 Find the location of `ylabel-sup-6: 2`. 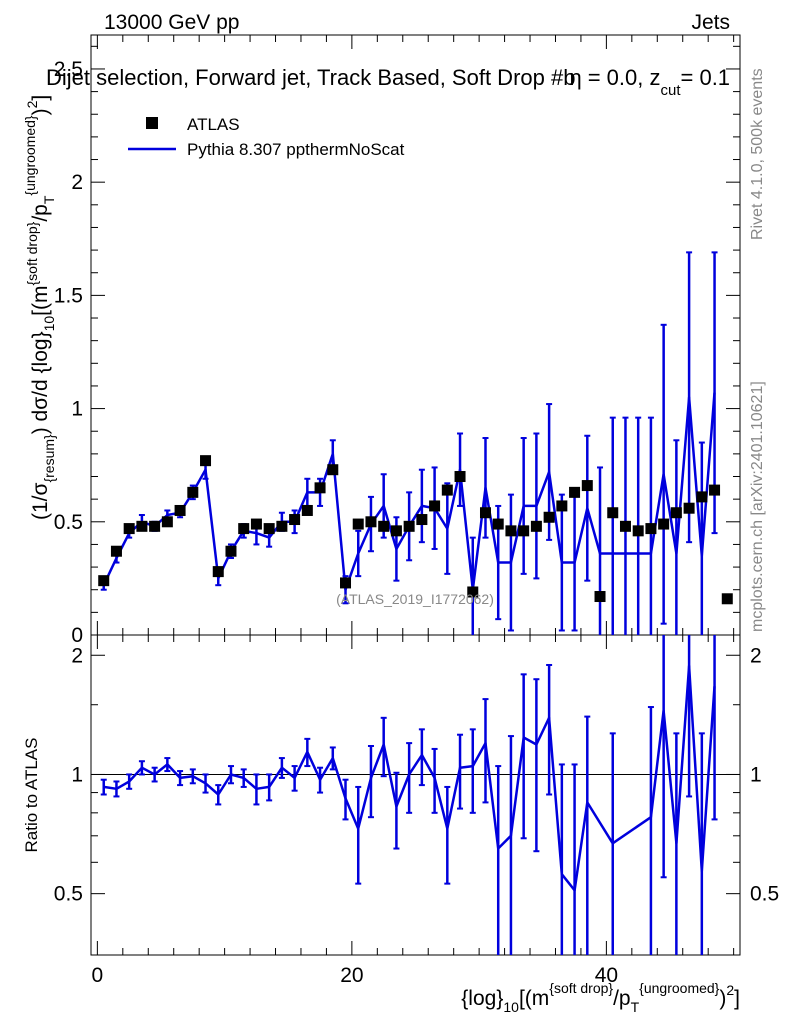

ylabel-sup-6: 2 is located at coordinates (32, 104).